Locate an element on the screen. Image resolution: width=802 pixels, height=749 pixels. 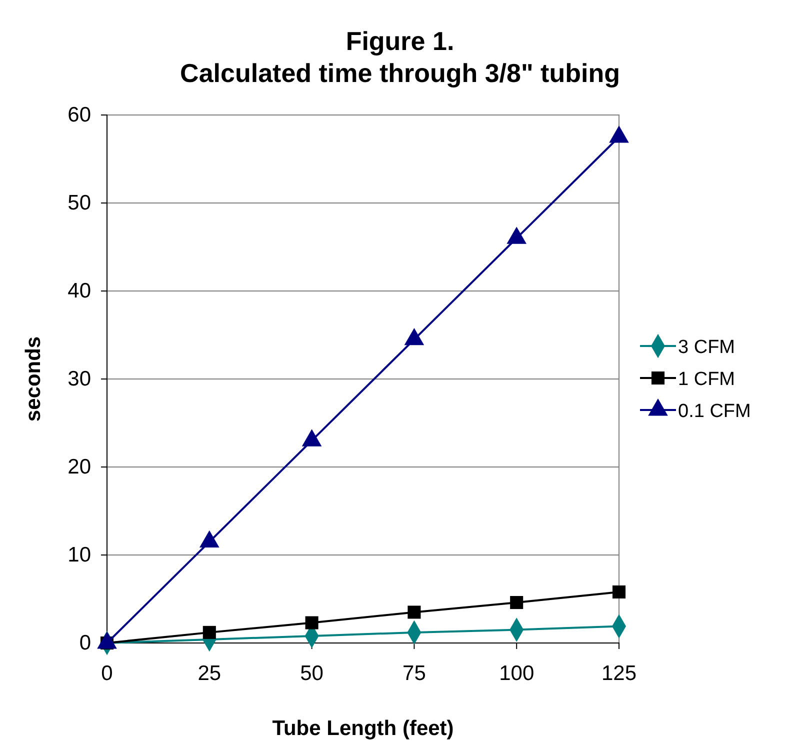
legend-label: 0.1 CFM is located at coordinates (714, 411).